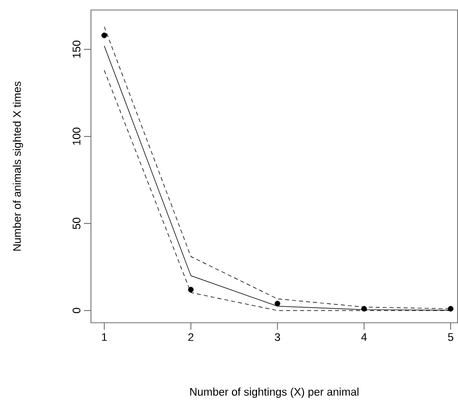  What do you see at coordinates (364, 337) in the screenshot?
I see `x-tick-label: 4` at bounding box center [364, 337].